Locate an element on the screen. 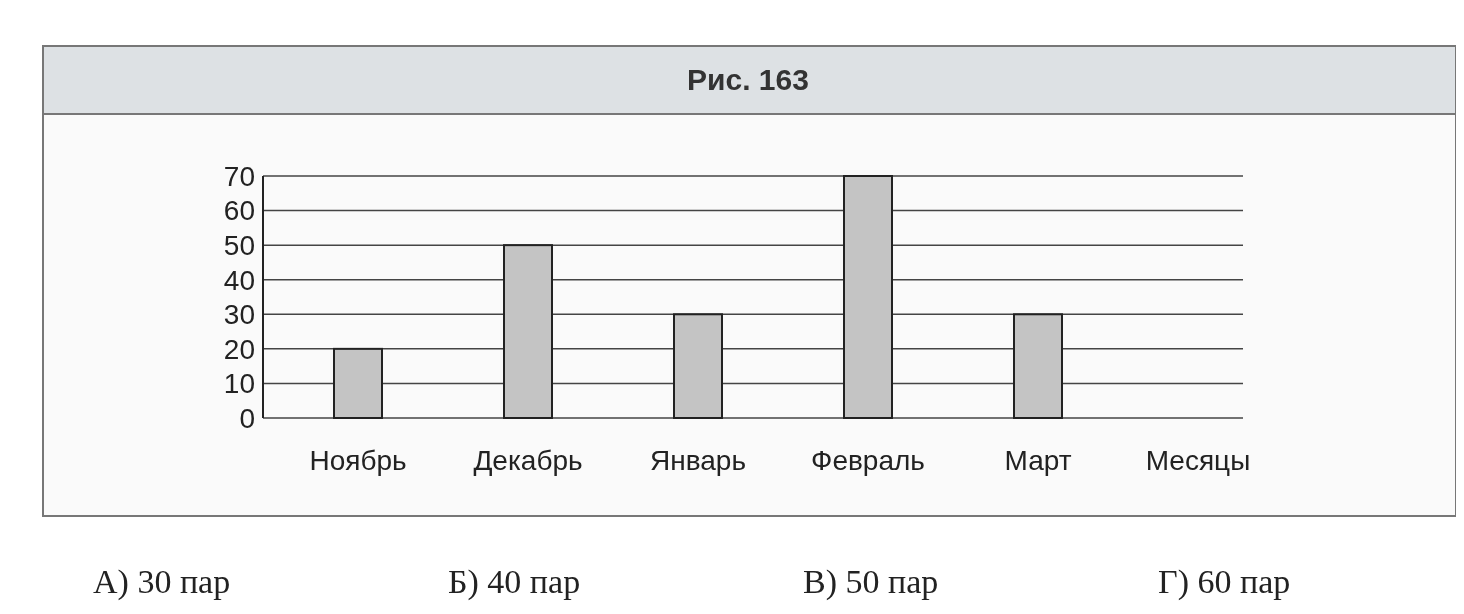  y-tick-label: 50 is located at coordinates (239, 245).